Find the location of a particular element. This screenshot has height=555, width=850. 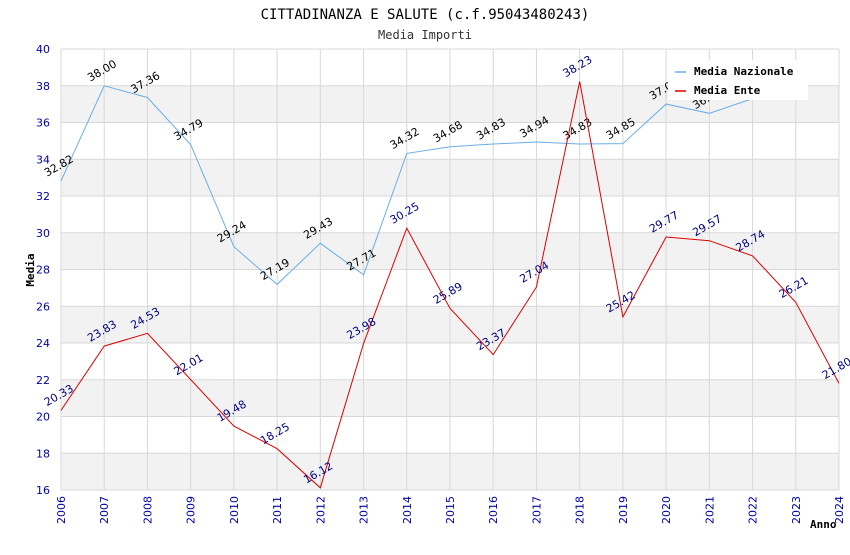

x-tick-label: 2018 is located at coordinates (580, 510).